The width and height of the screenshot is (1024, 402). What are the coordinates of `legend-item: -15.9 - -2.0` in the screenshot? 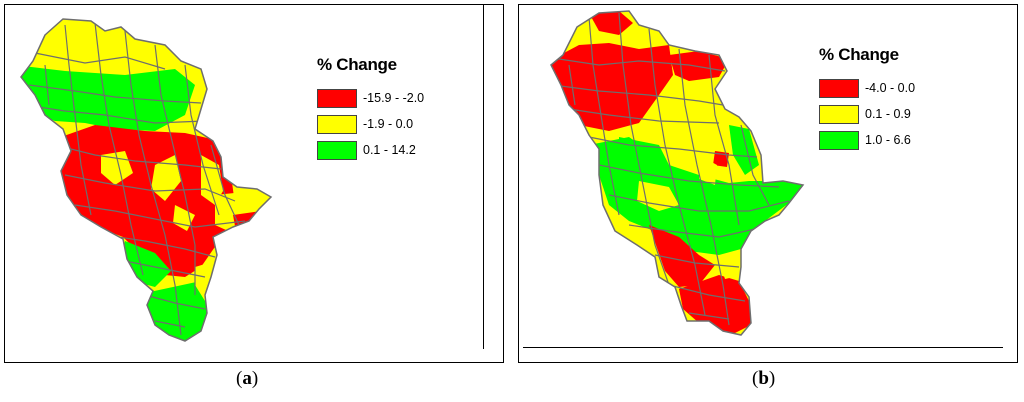 It's located at (370, 98).